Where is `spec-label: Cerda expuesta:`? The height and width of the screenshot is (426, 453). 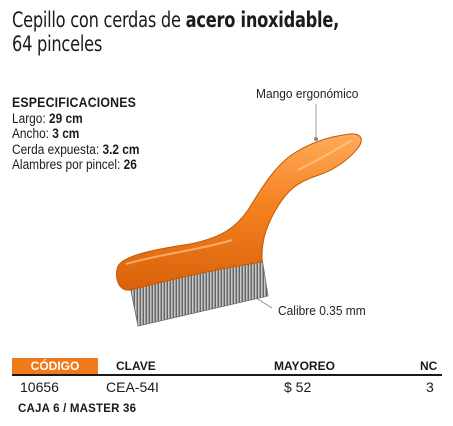 spec-label: Cerda expuesta: is located at coordinates (57, 149).